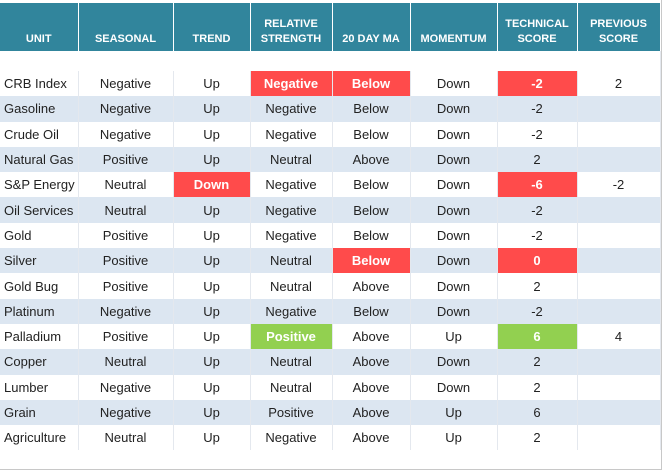  What do you see at coordinates (39, 362) in the screenshot?
I see `table-cell: Copper` at bounding box center [39, 362].